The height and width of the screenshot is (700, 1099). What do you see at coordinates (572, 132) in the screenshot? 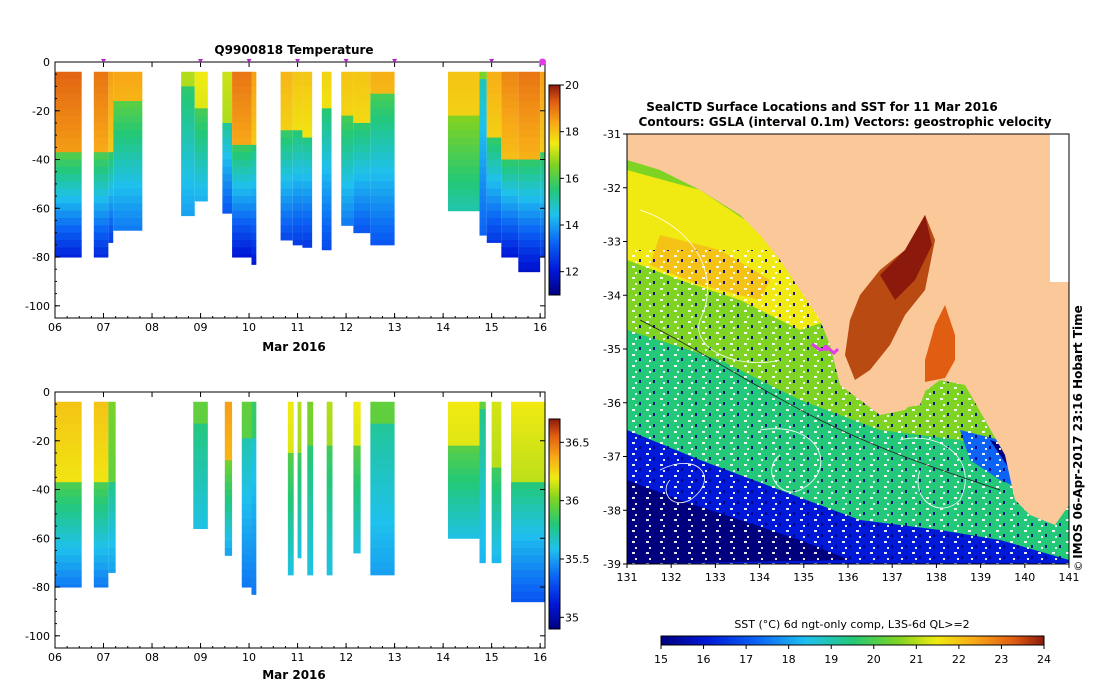
I see `colorbar-tick-label: 18` at bounding box center [572, 132].